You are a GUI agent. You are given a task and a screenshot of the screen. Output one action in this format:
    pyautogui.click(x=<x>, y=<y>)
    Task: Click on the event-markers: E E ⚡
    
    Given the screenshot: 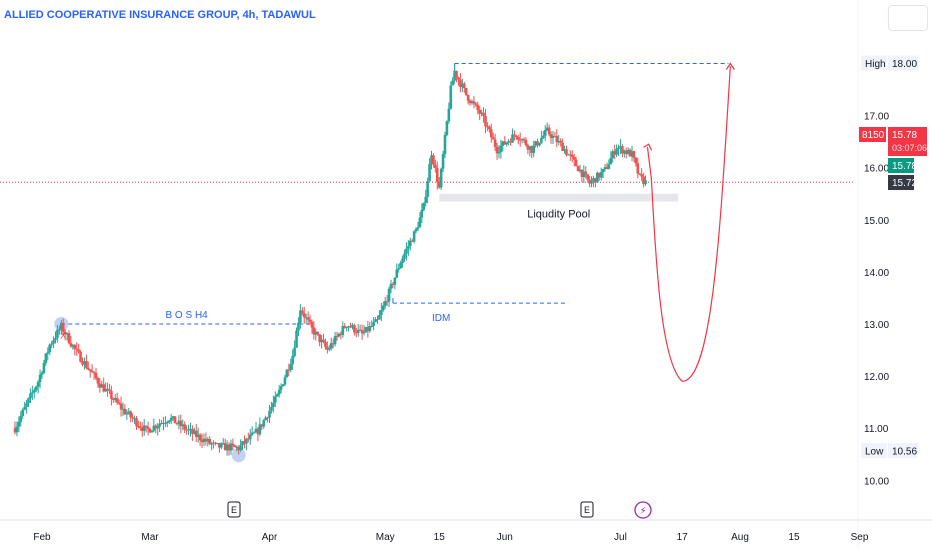 What is the action you would take?
    pyautogui.click(x=439, y=510)
    